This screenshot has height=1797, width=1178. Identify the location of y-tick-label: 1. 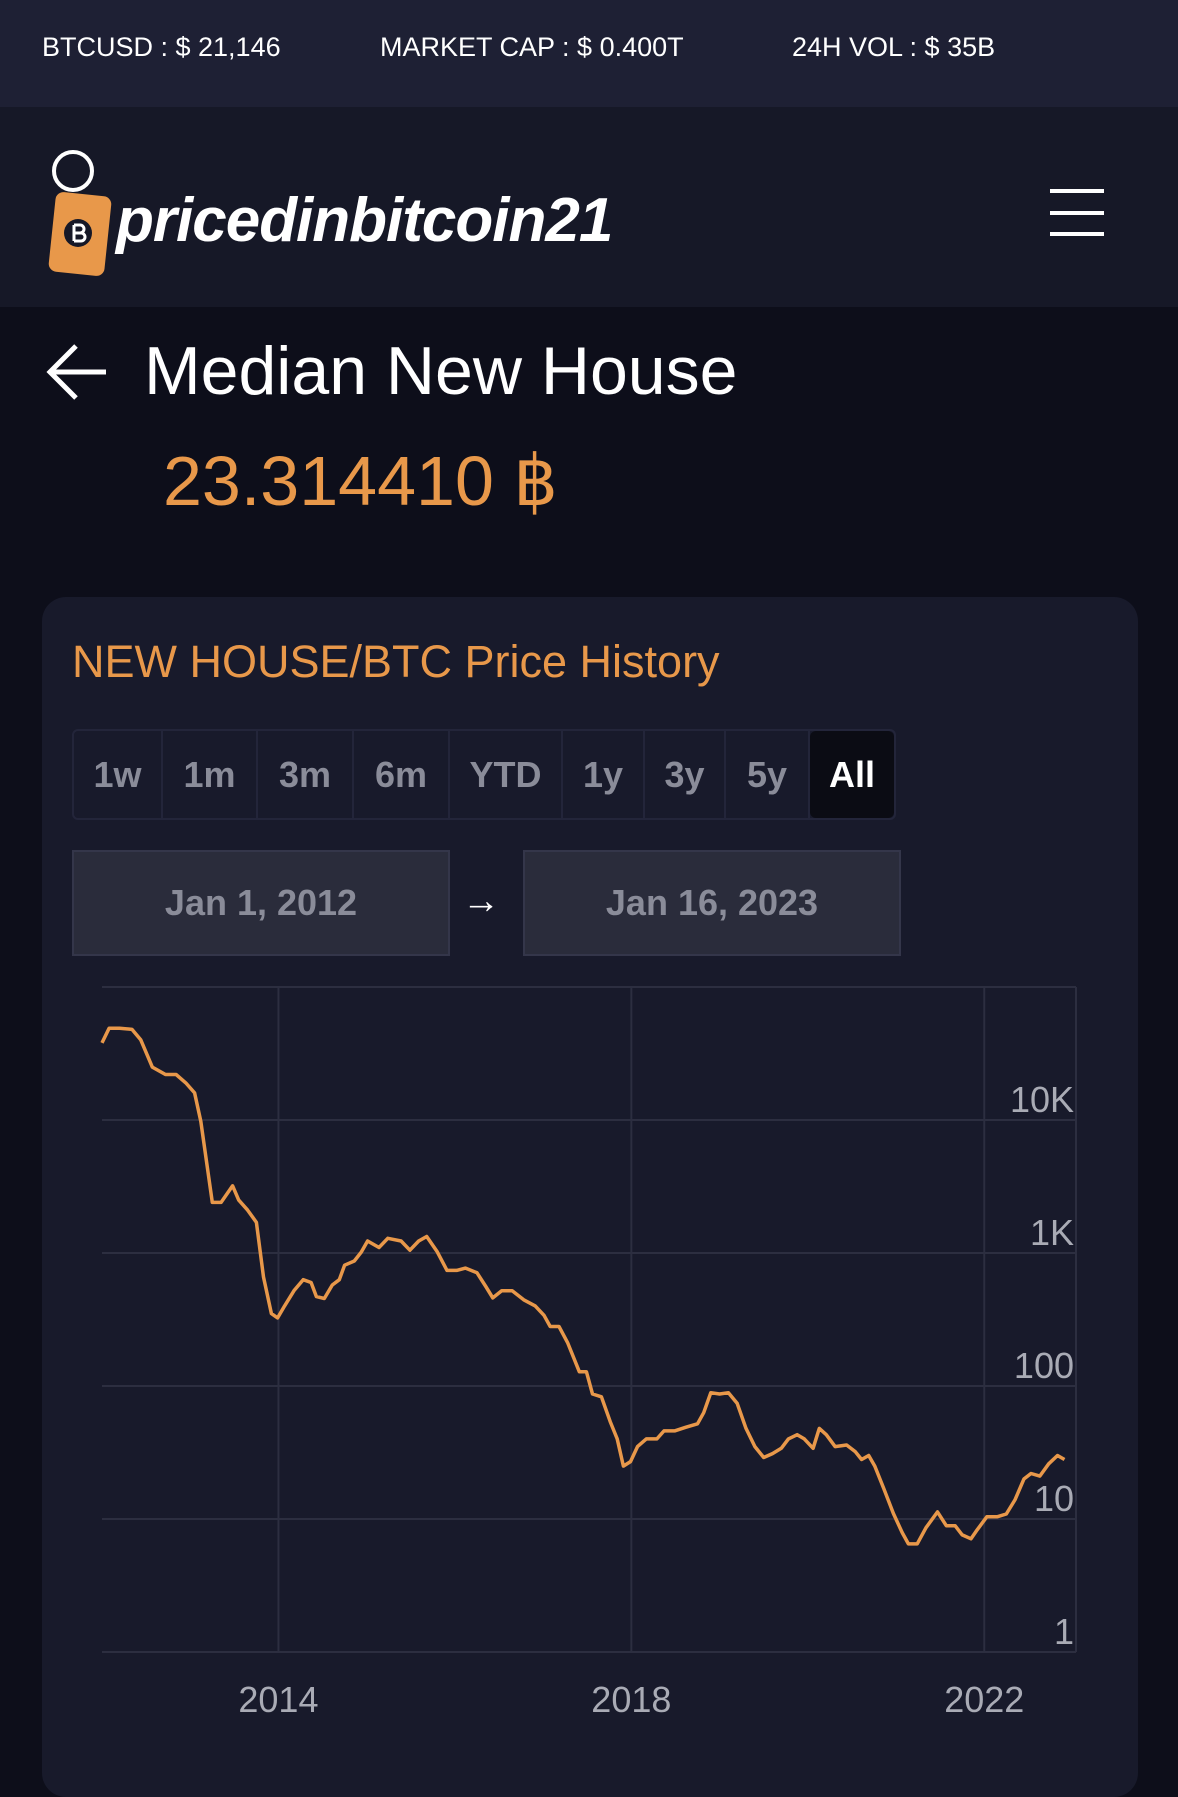
(1064, 1631).